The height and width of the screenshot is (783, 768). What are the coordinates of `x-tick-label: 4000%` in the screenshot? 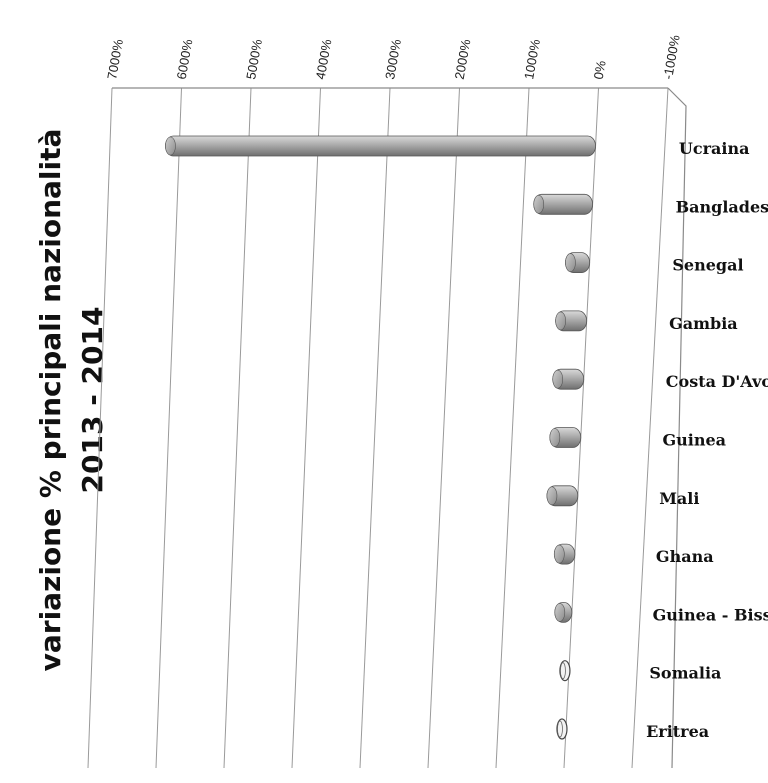 It's located at (324, 59).